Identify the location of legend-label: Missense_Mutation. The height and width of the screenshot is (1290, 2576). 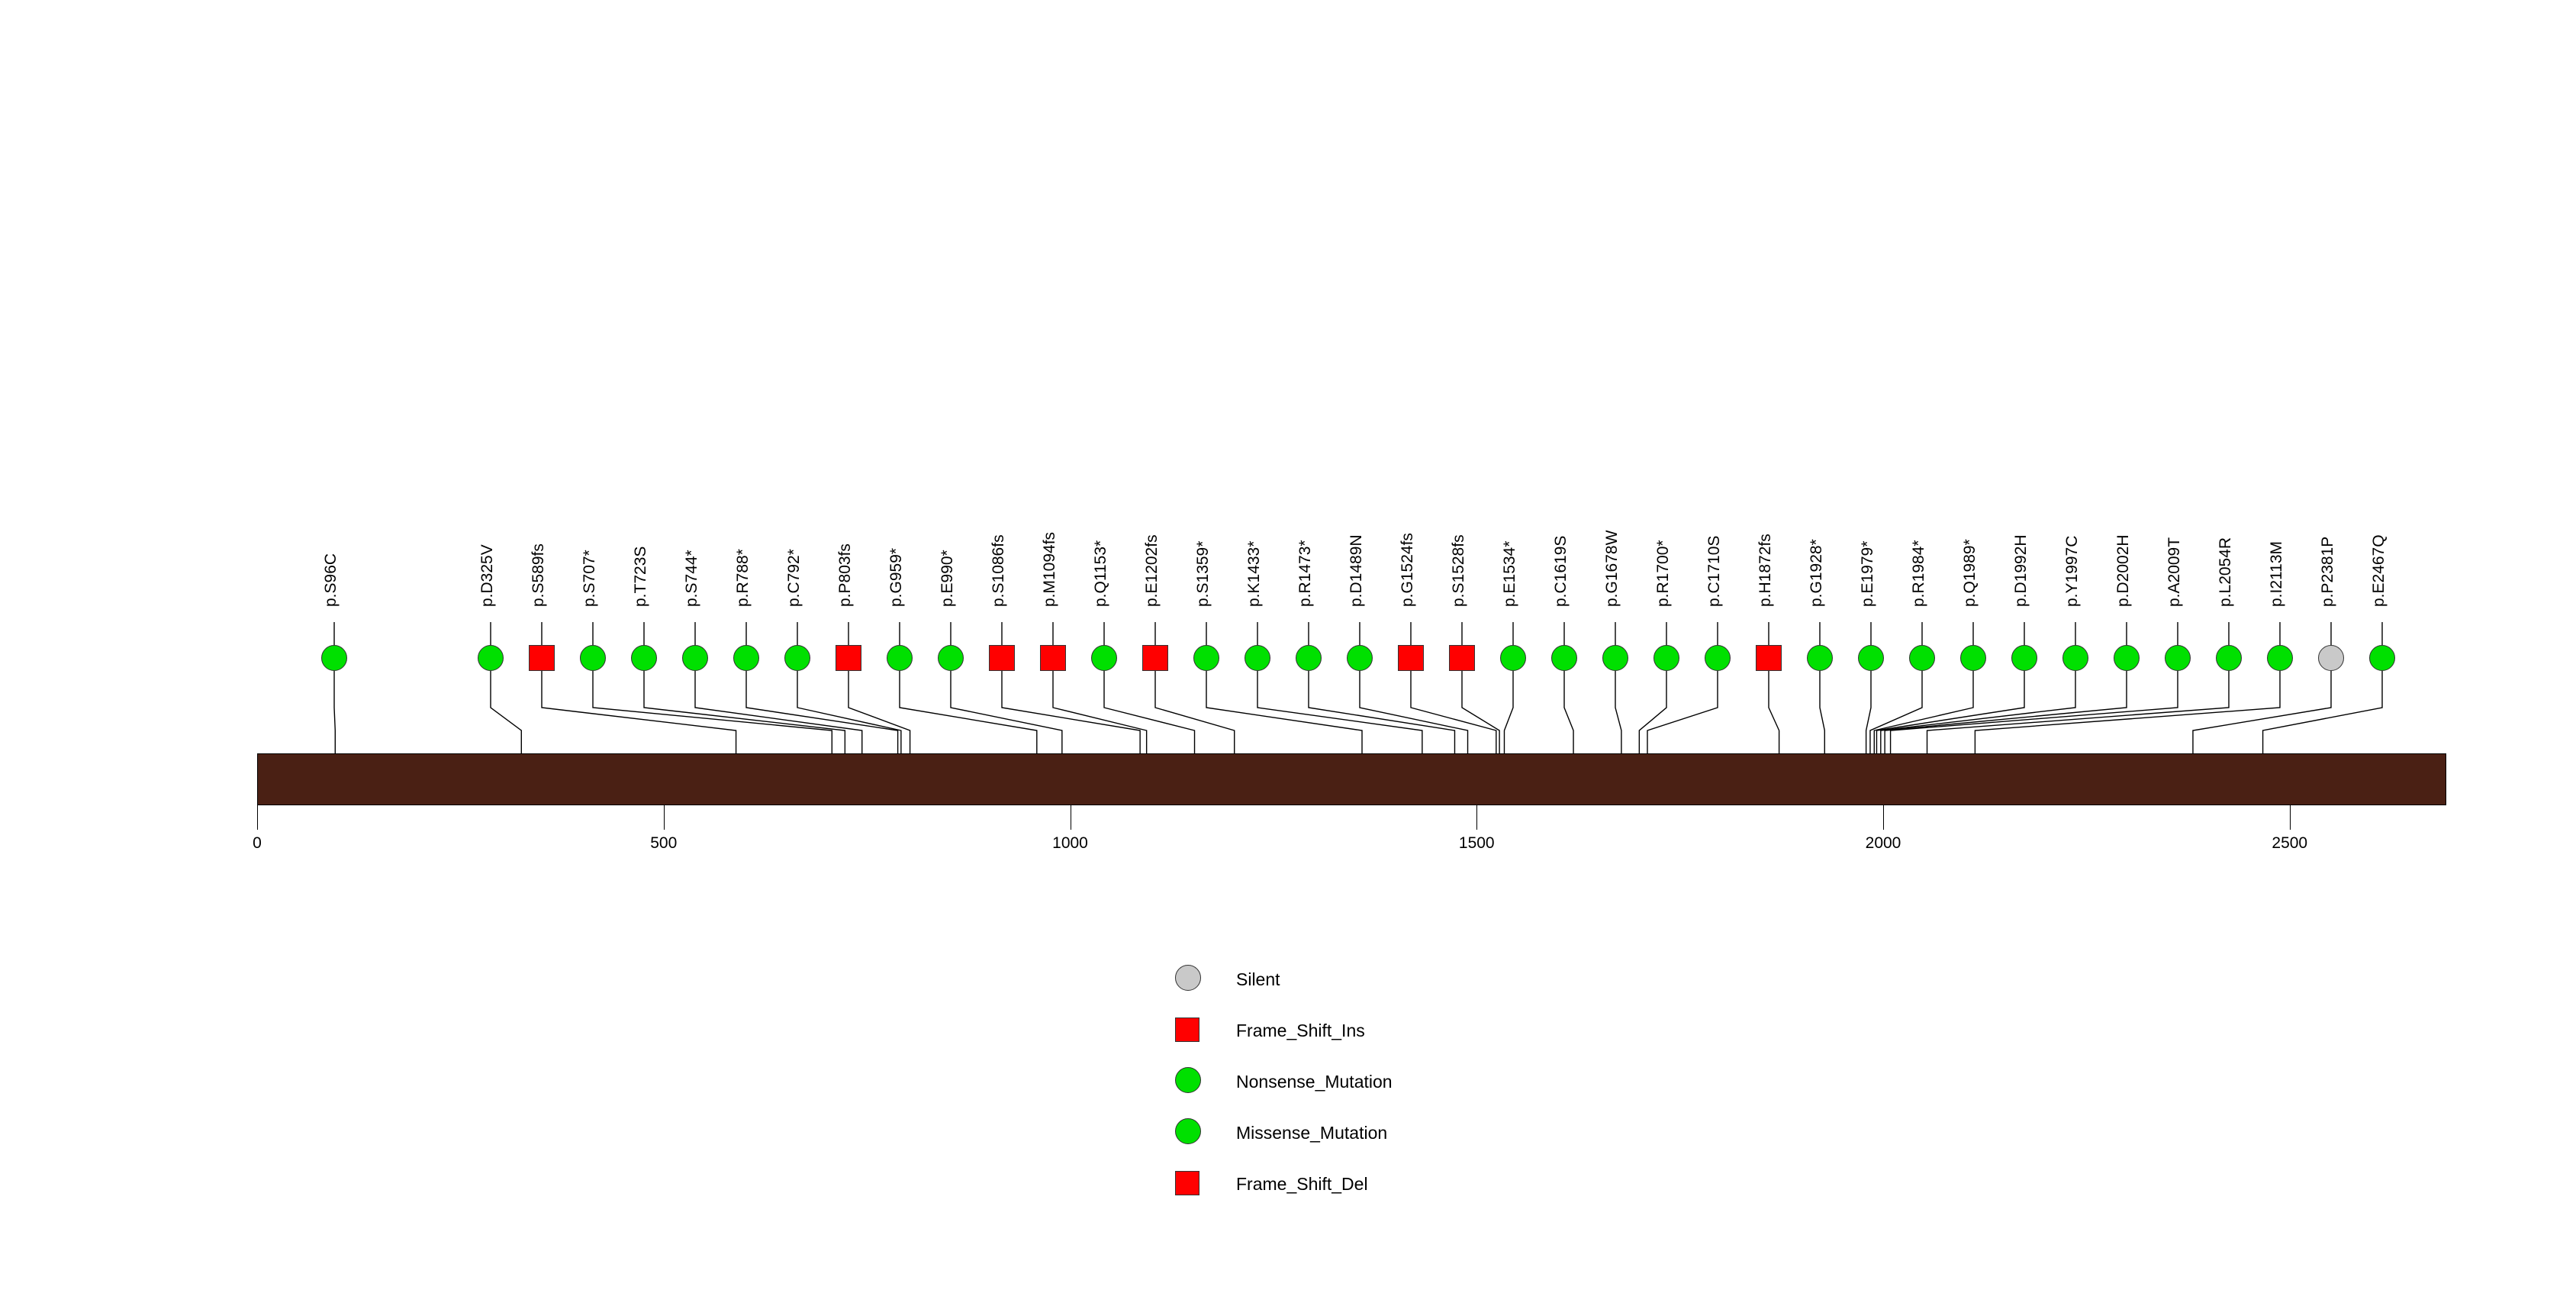
(1312, 1133).